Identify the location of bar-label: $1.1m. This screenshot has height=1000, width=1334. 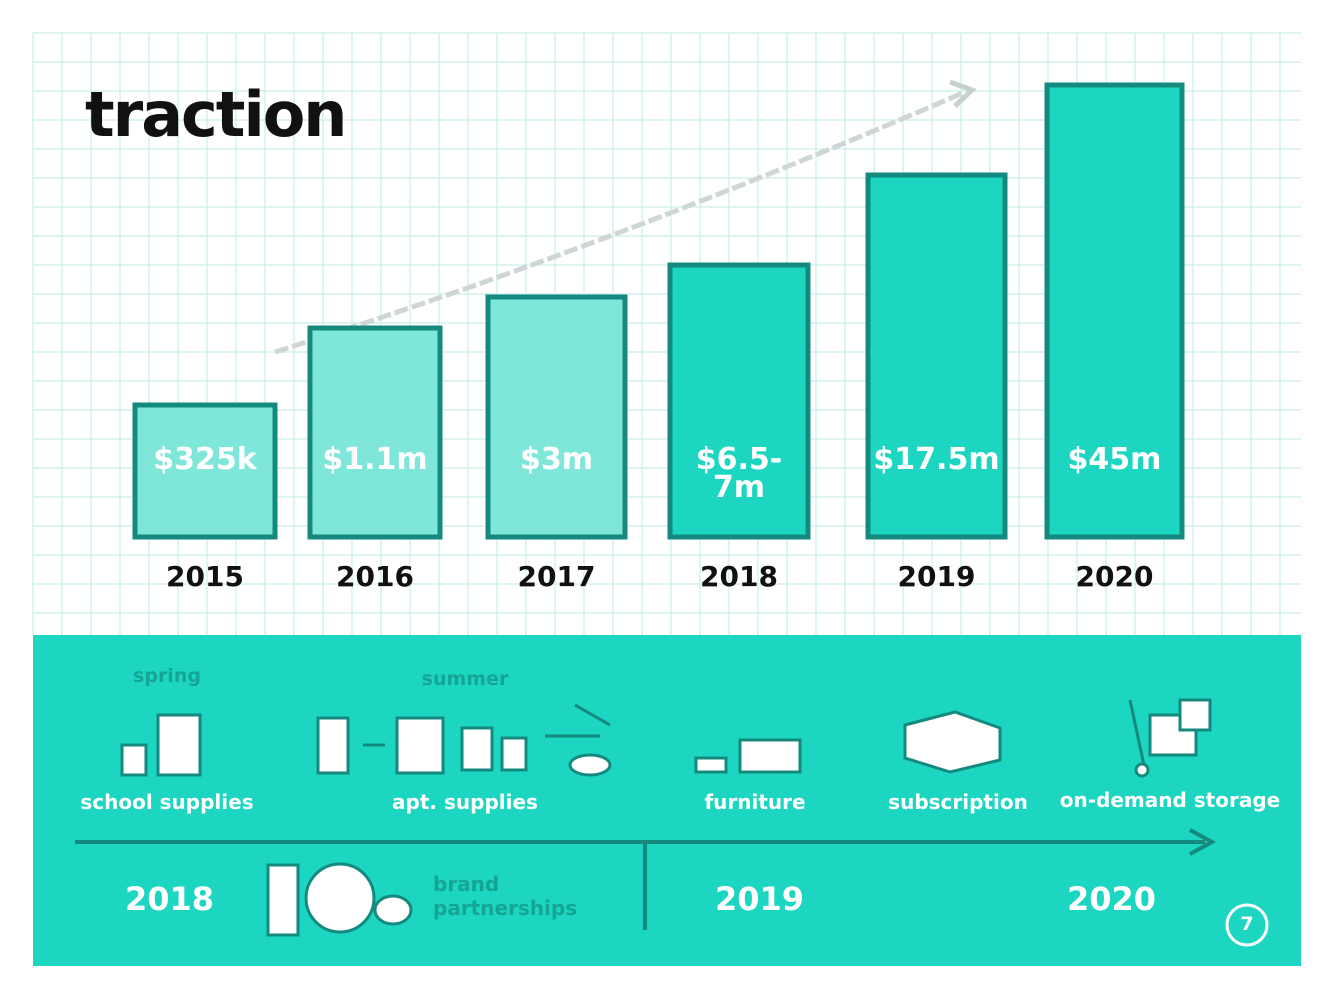
(375, 459).